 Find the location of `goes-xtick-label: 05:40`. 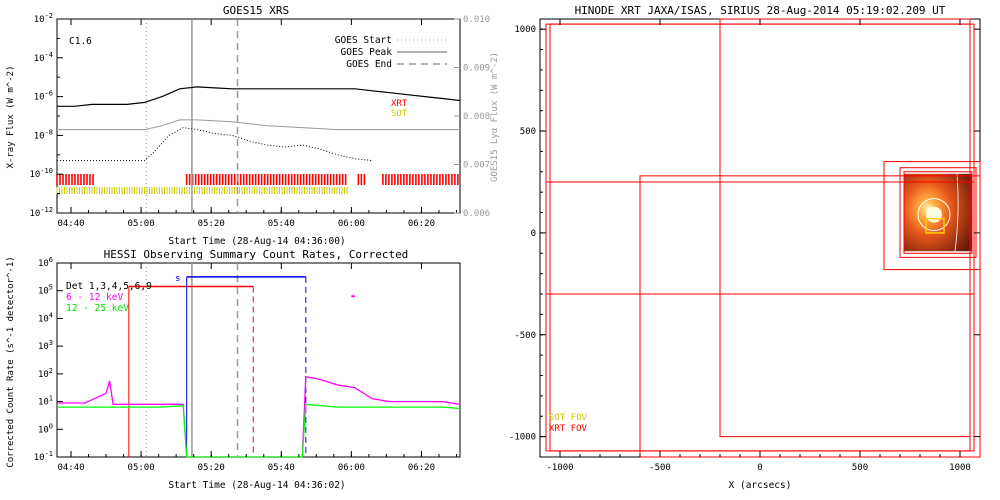

goes-xtick-label: 05:40 is located at coordinates (281, 224).